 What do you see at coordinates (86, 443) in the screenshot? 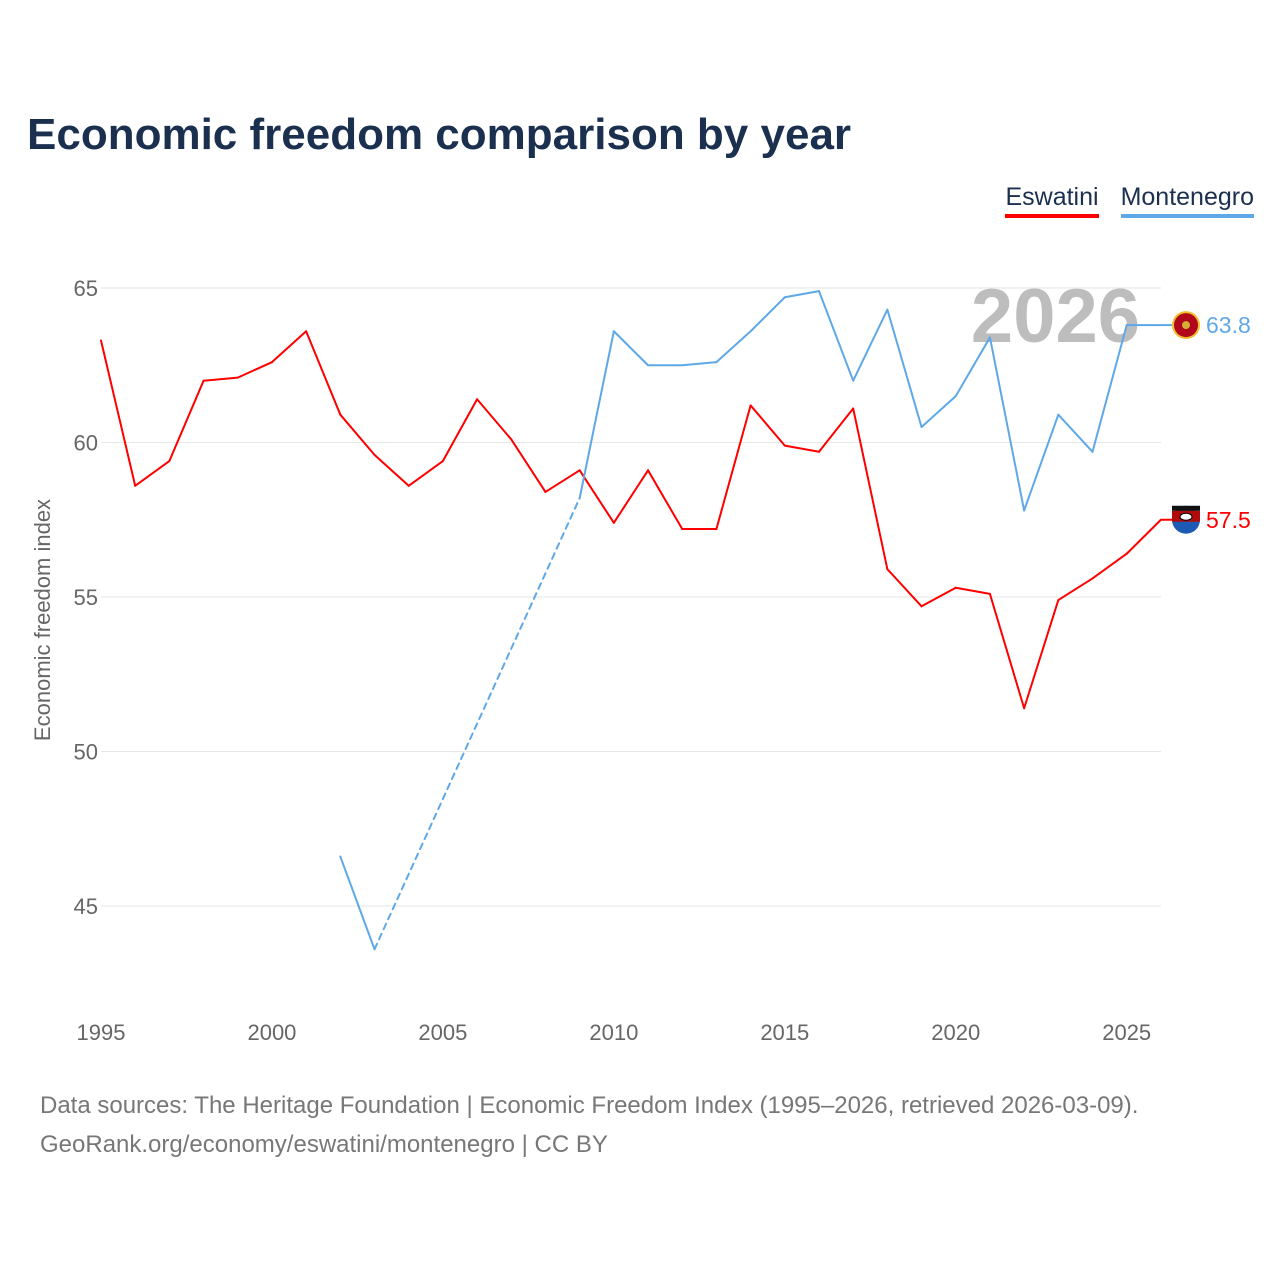
I see `y-tick-label: 60` at bounding box center [86, 443].